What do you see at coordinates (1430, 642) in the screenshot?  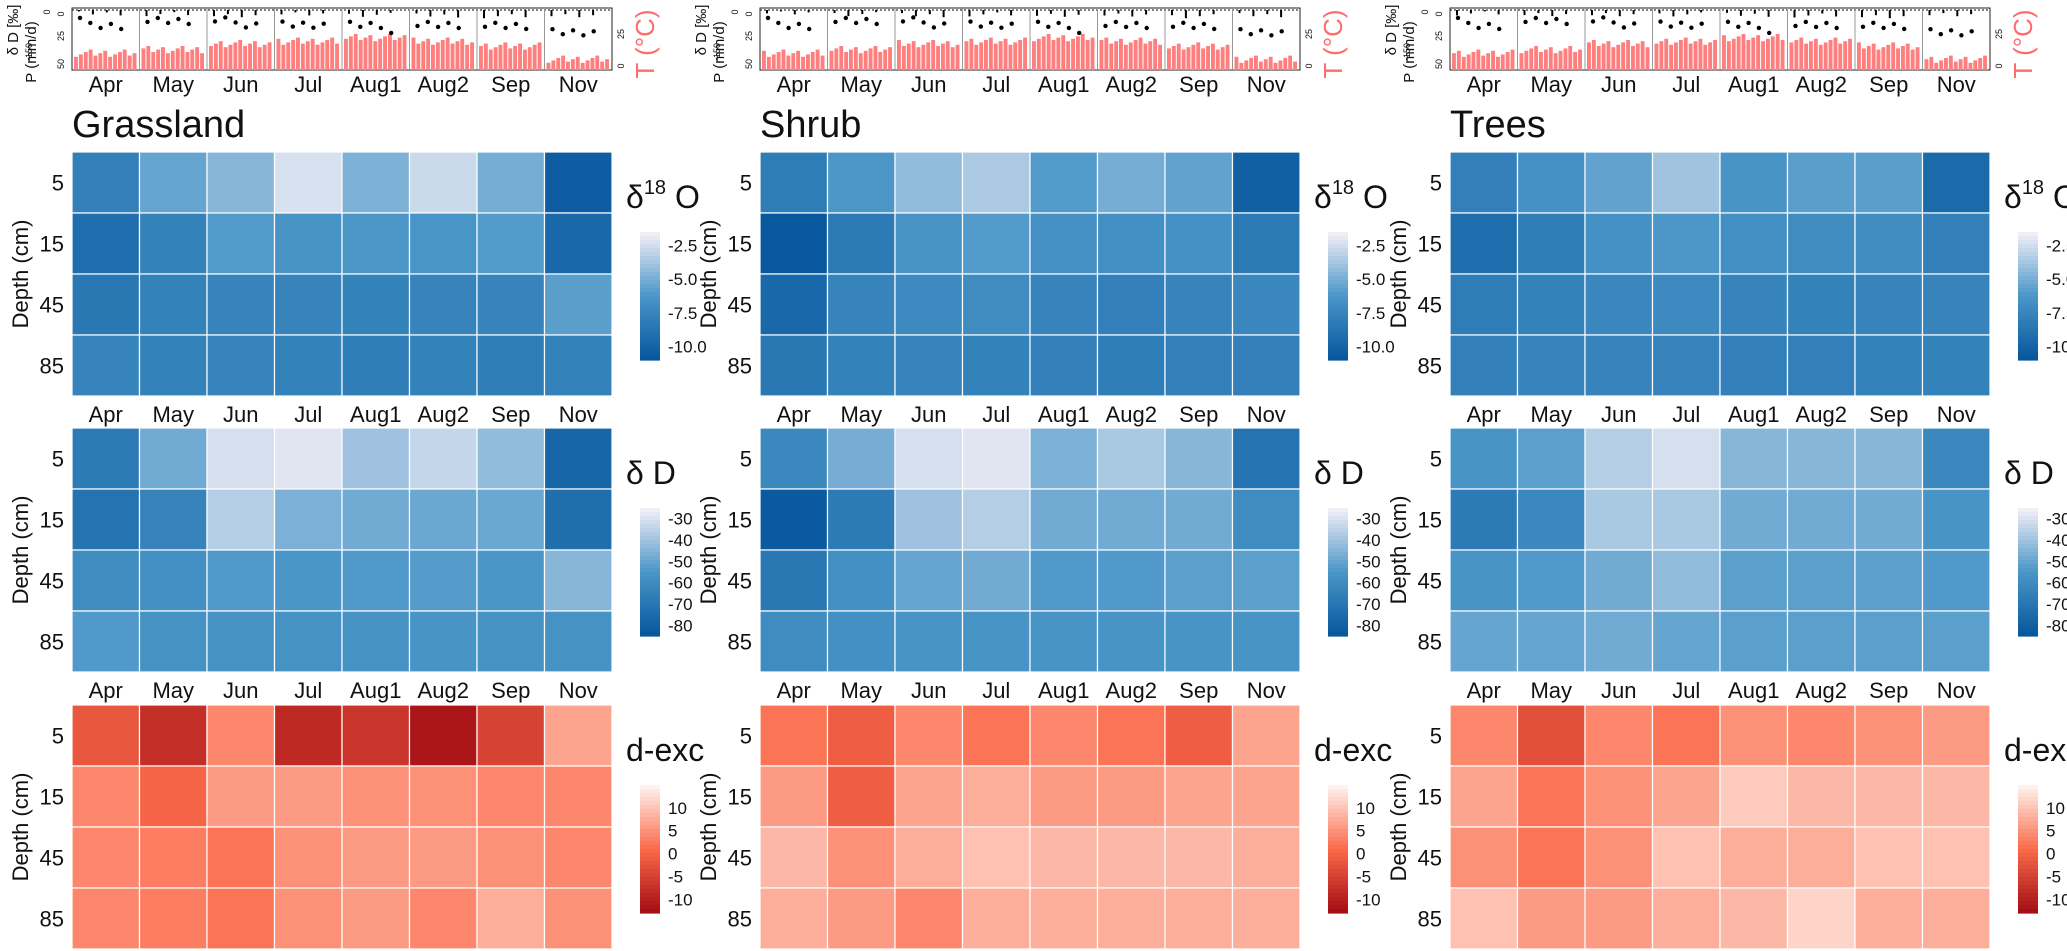 I see `y-tick-label: 85` at bounding box center [1430, 642].